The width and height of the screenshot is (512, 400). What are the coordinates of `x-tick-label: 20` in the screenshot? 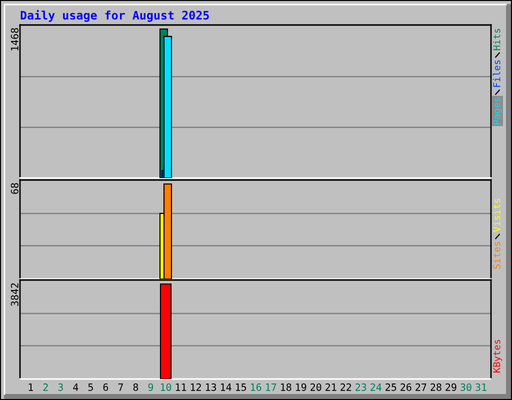 It's located at (316, 387).